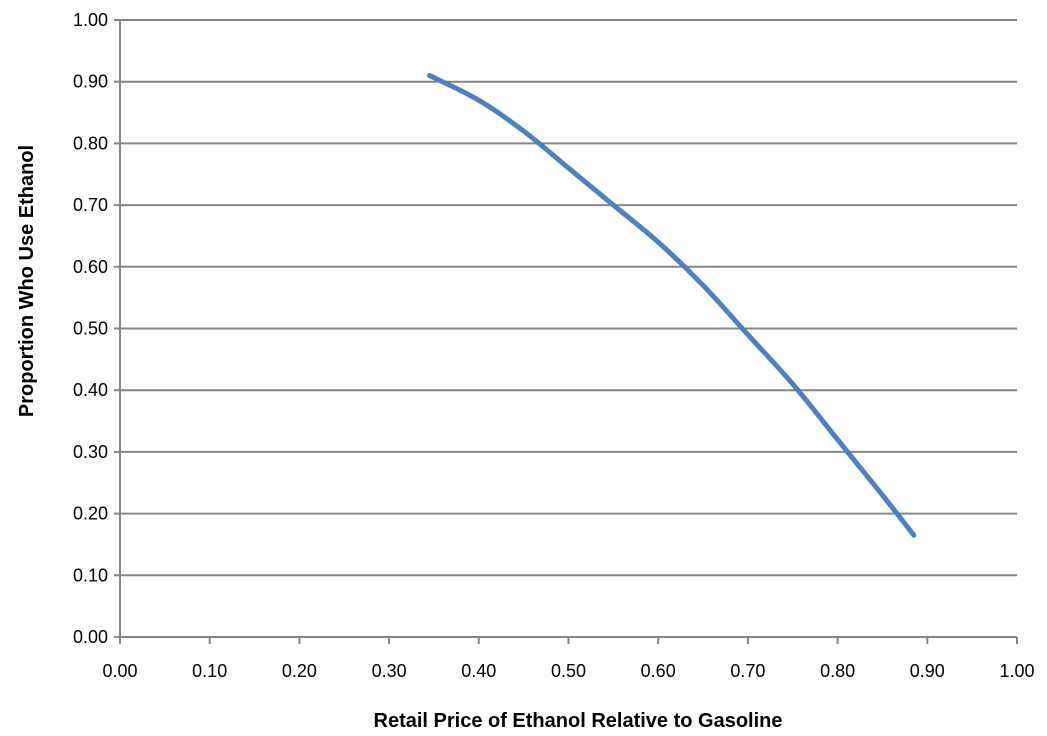 The image size is (1047, 736). Describe the element at coordinates (90, 82) in the screenshot. I see `y-tick-label: 0.90` at that location.